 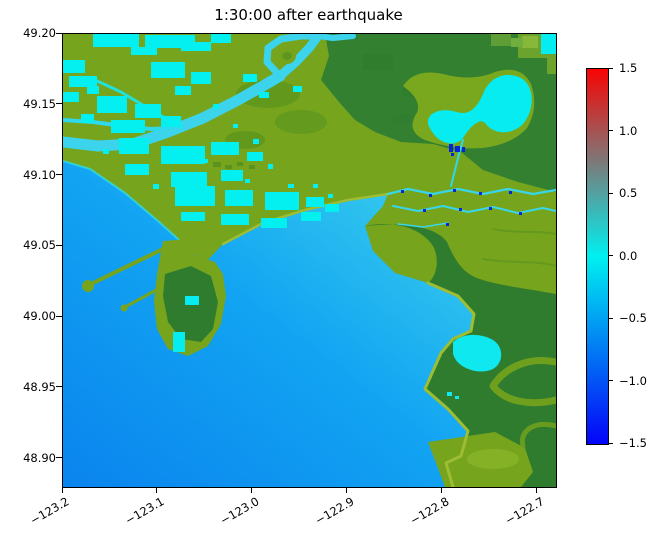 What do you see at coordinates (39, 174) in the screenshot?
I see `y-tick-label: 49.10` at bounding box center [39, 174].